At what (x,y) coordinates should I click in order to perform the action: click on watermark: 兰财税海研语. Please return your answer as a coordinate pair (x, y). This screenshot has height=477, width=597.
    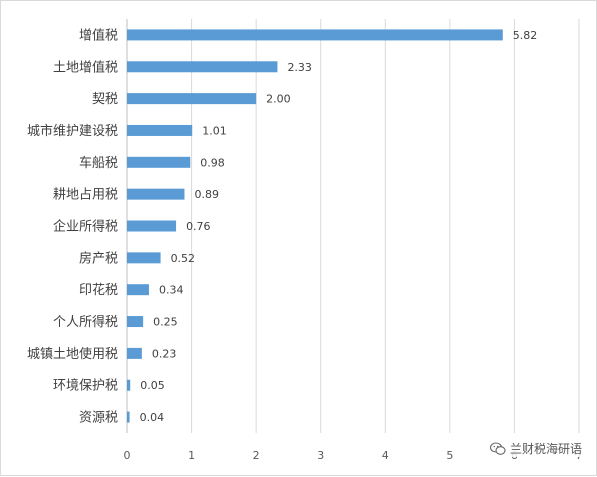
    Looking at the image, I should click on (535, 448).